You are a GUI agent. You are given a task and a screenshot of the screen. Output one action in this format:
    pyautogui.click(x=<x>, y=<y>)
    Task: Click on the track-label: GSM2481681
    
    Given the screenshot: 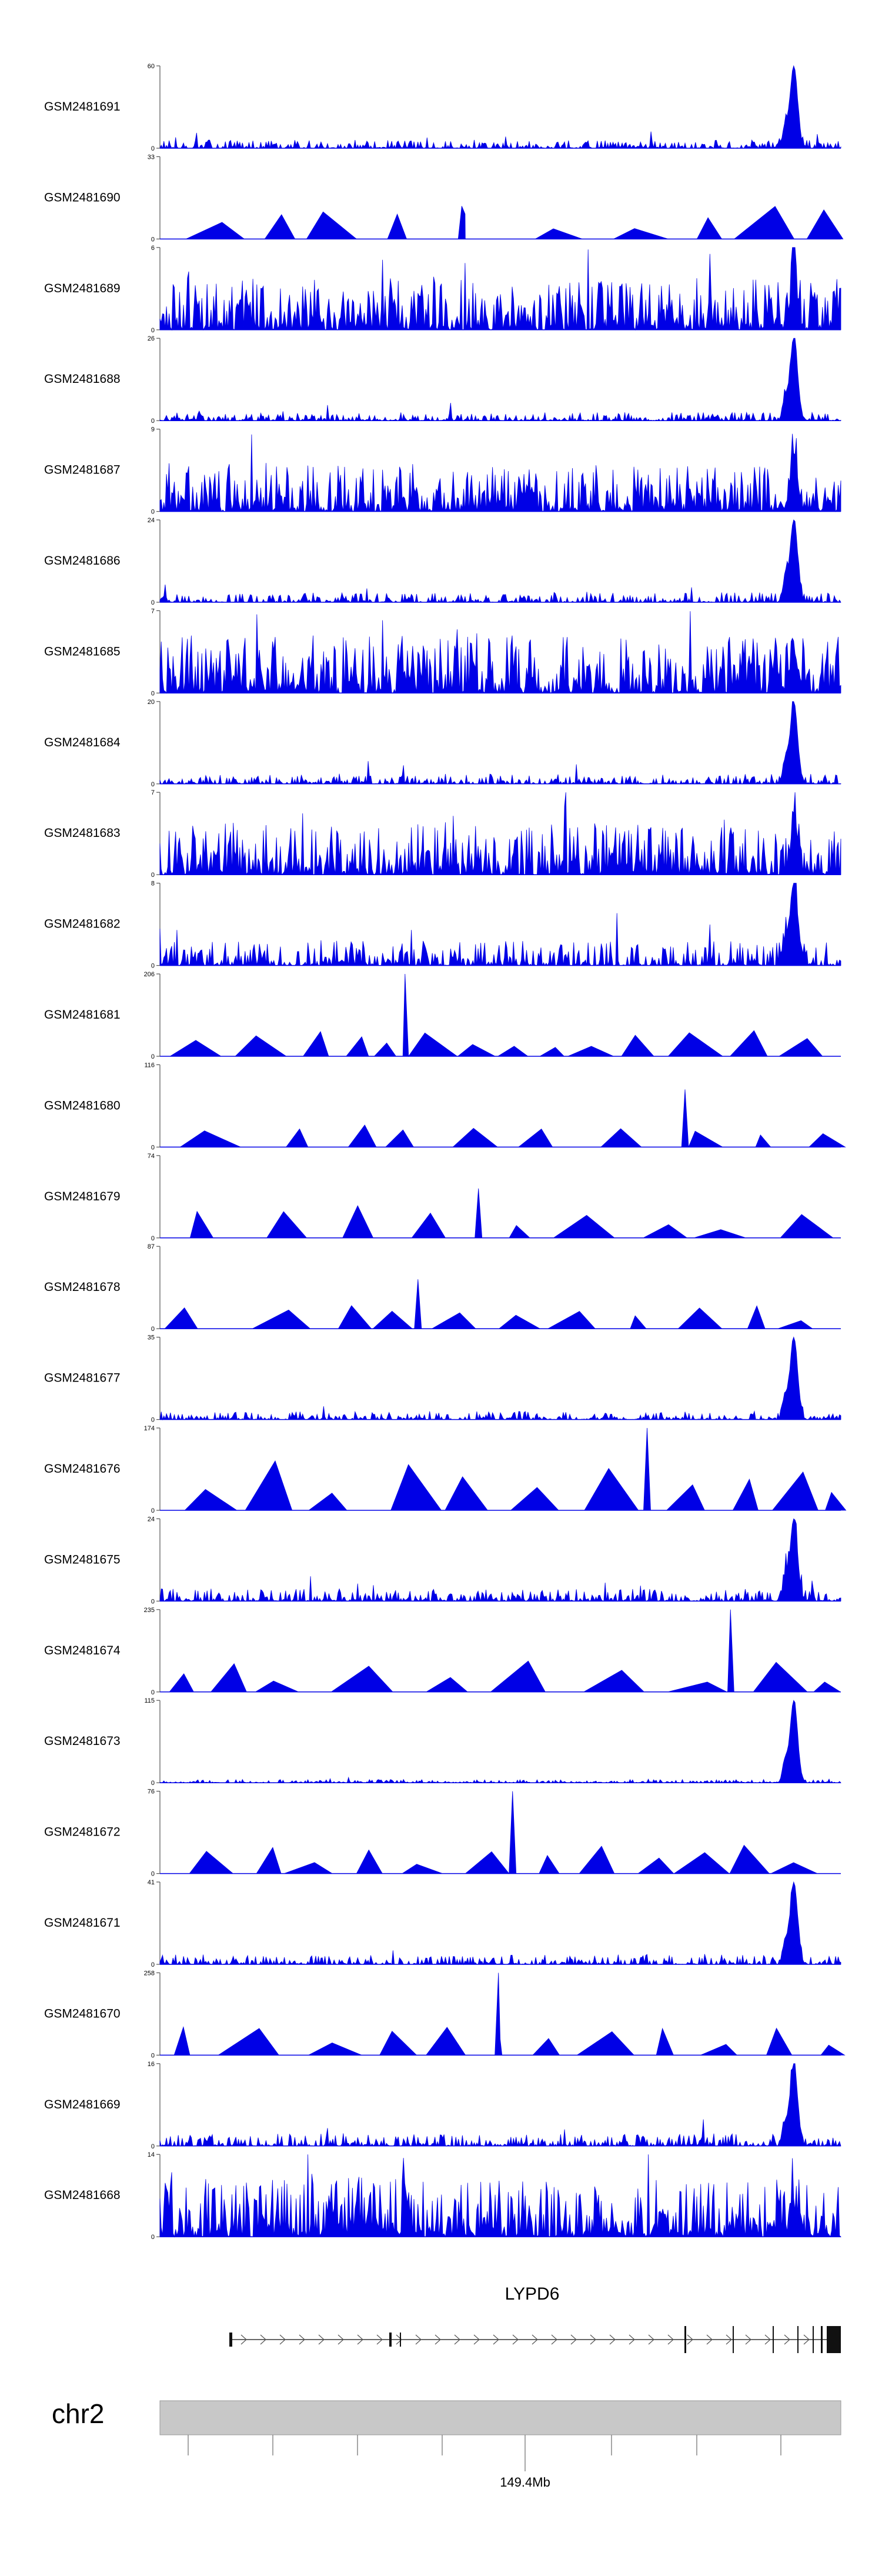 What is the action you would take?
    pyautogui.click(x=82, y=1015)
    